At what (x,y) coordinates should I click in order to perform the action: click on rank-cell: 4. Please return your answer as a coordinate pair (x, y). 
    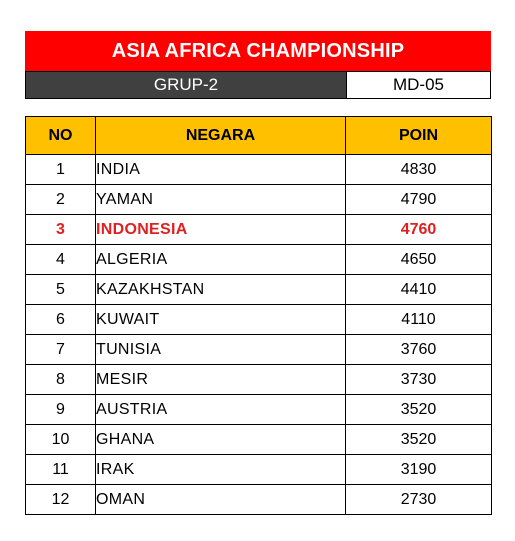
    Looking at the image, I should click on (60, 259).